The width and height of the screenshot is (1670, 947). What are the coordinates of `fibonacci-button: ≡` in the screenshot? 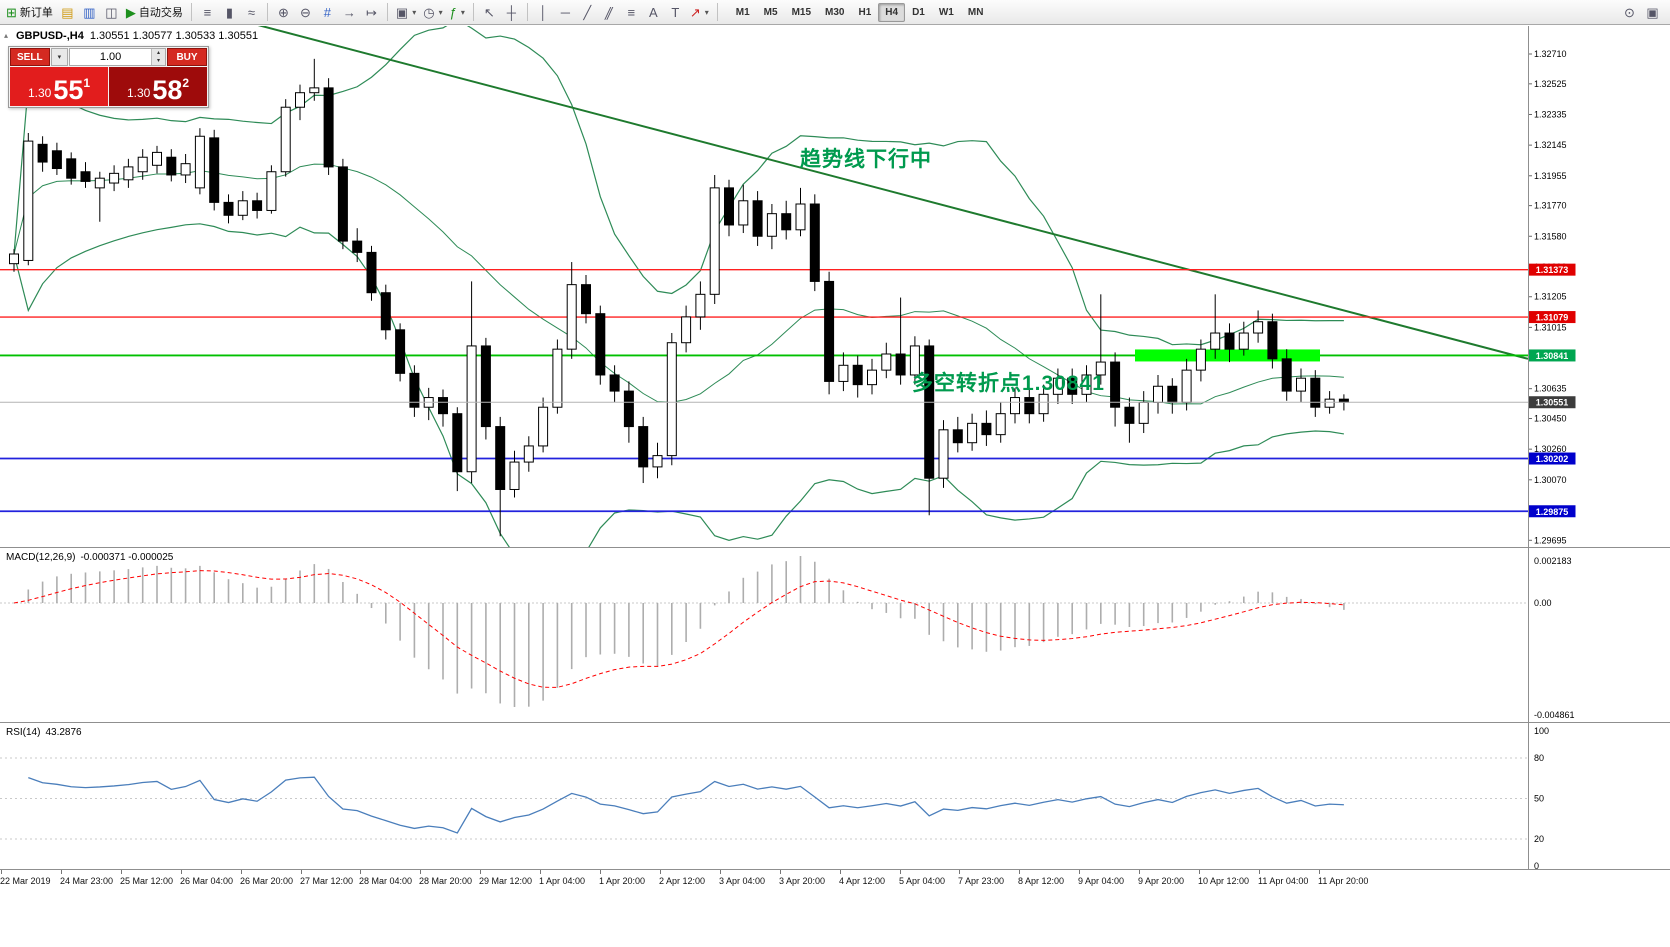 It's located at (631, 12).